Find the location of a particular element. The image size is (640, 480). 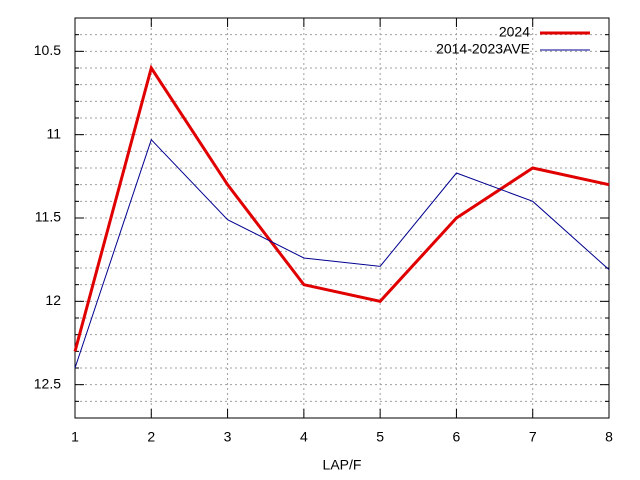

legend-label: 2014-2023AVE is located at coordinates (483, 49).